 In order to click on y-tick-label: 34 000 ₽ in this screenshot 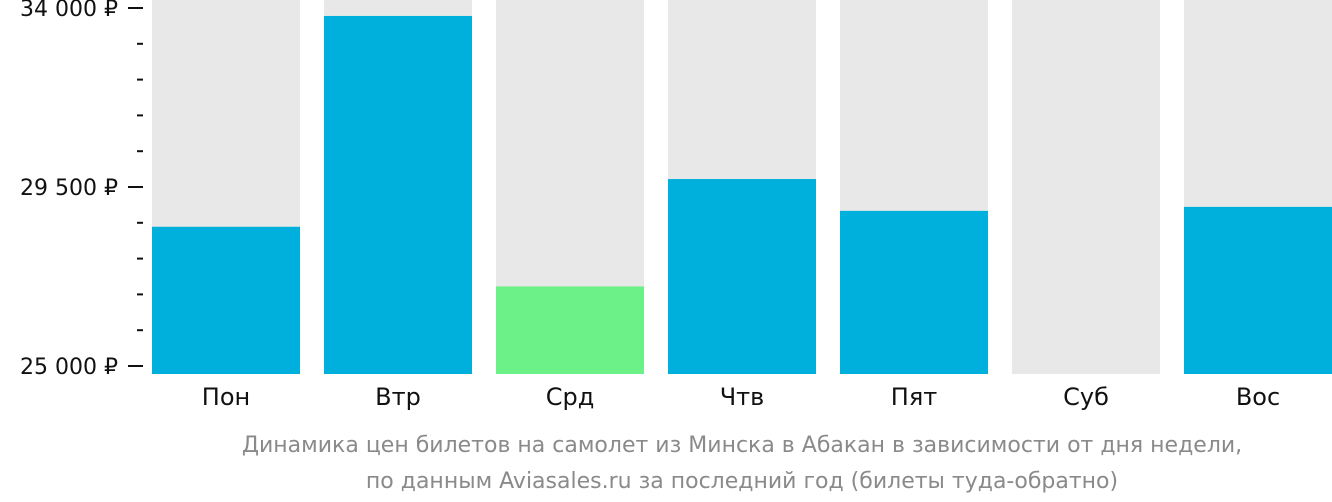, I will do `click(69, 11)`.